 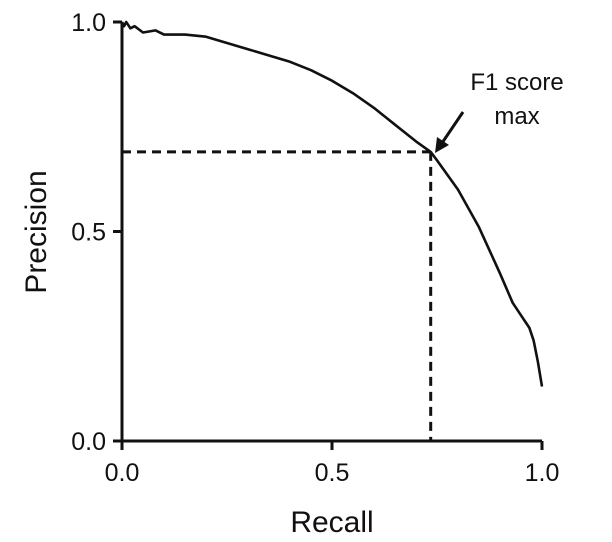 I want to click on f1-annotation-arrow-shaft, so click(x=451, y=129).